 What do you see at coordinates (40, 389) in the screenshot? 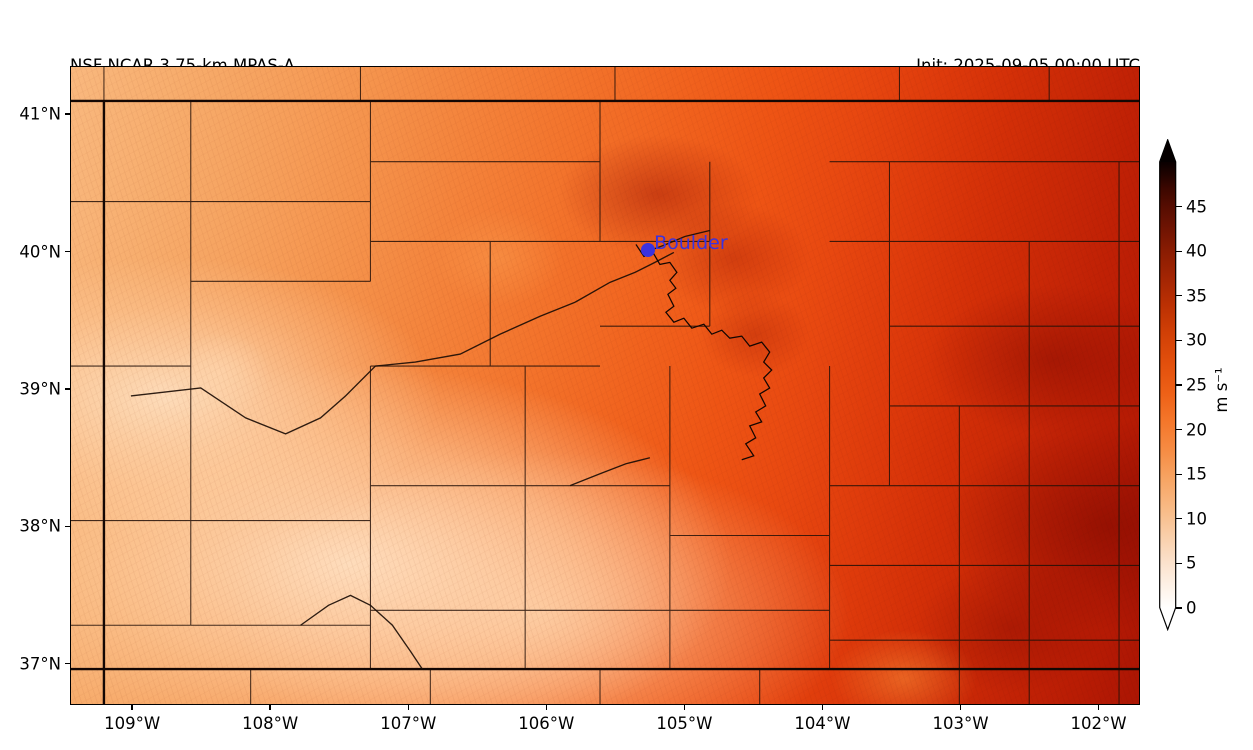
I see `latitude-tick-label: 39°N` at bounding box center [40, 389].